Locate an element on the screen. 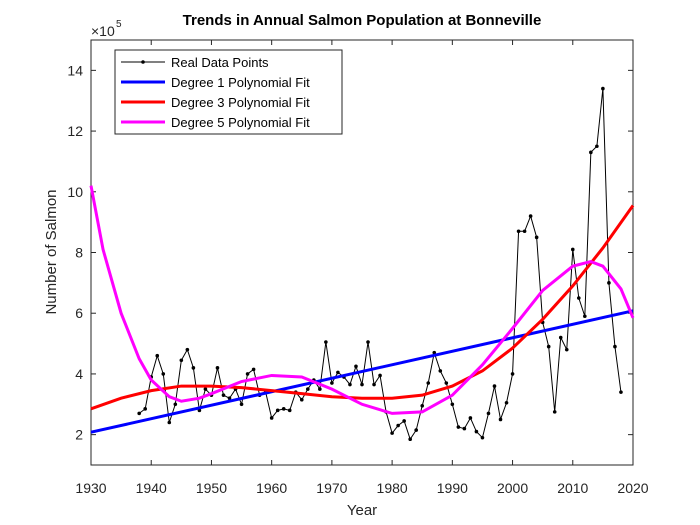 The height and width of the screenshot is (525, 700). legend-label: Degree 1 Polynomial Fit is located at coordinates (240, 82).